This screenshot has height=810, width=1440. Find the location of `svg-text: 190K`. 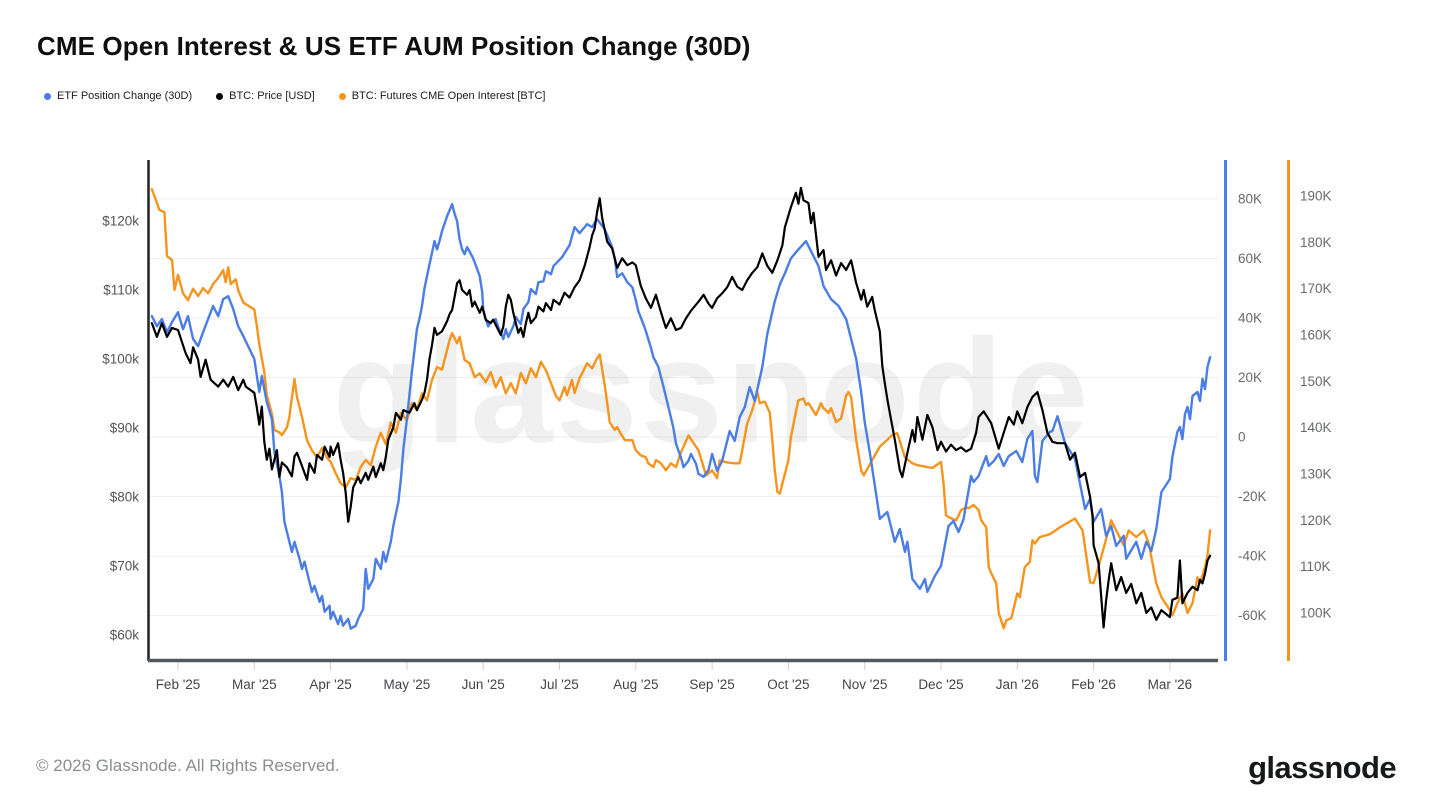

svg-text: 190K is located at coordinates (1316, 196).